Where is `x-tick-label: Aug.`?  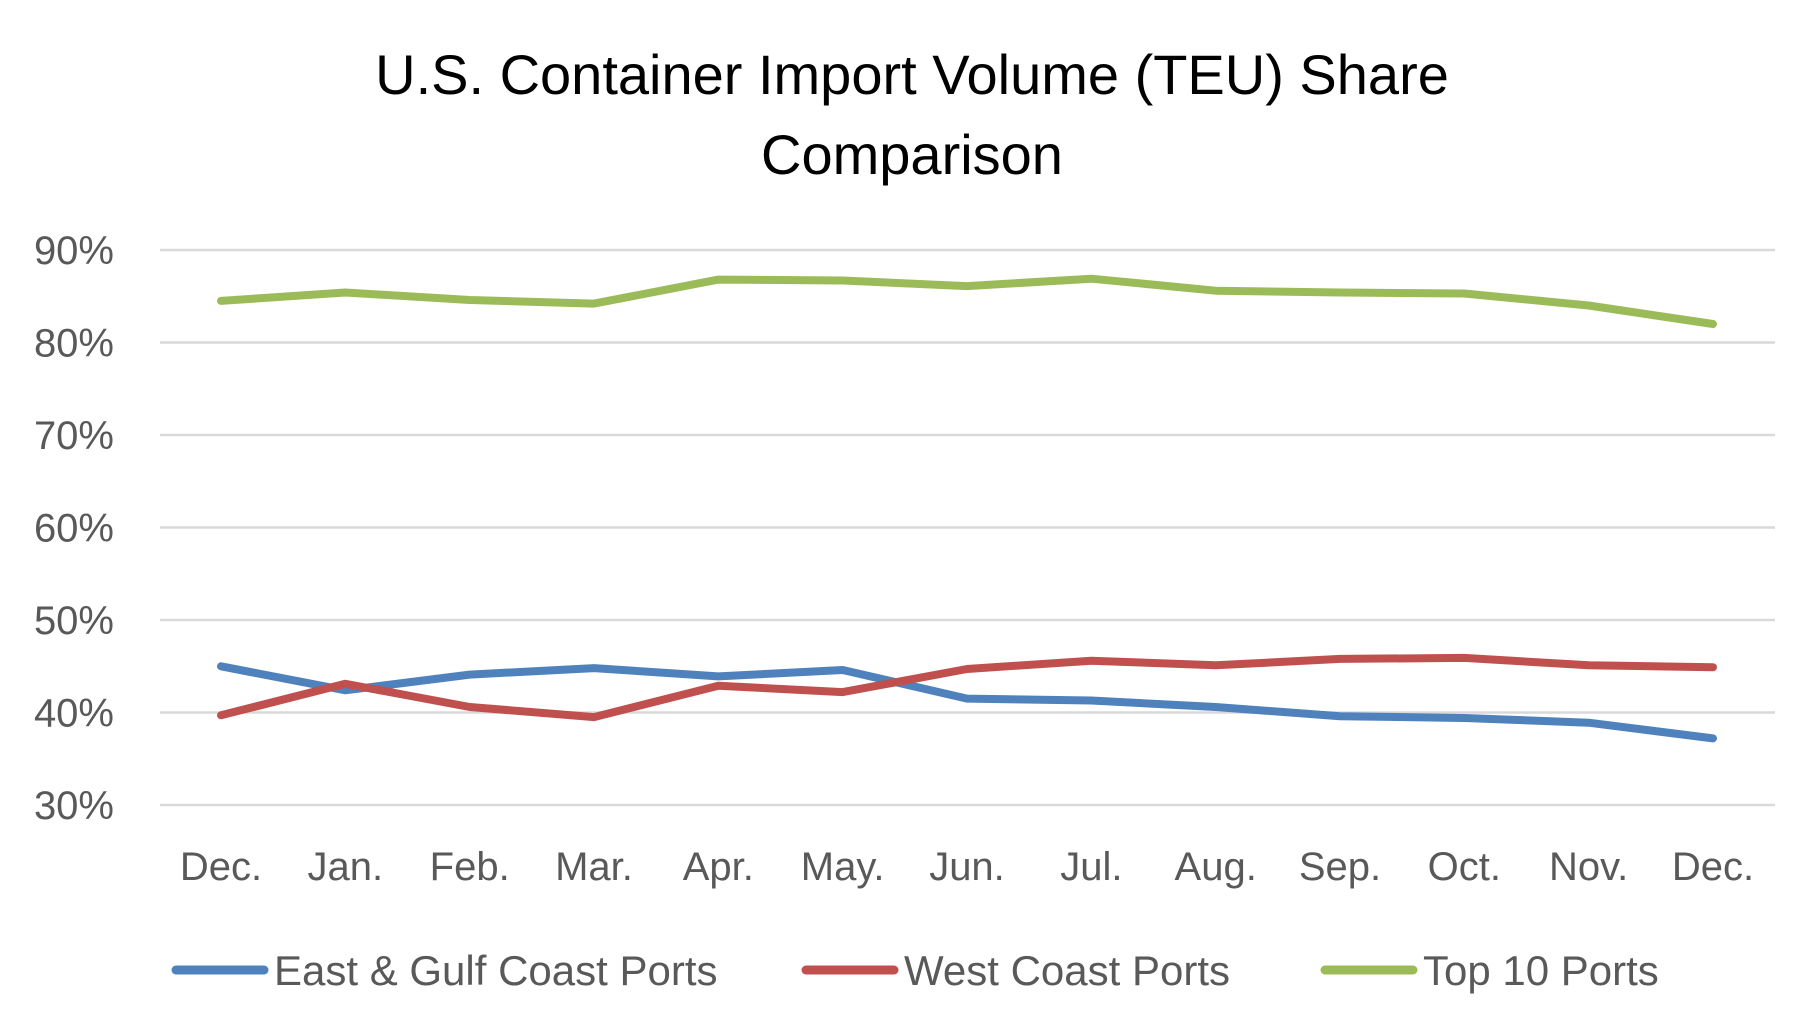
x-tick-label: Aug. is located at coordinates (1216, 867).